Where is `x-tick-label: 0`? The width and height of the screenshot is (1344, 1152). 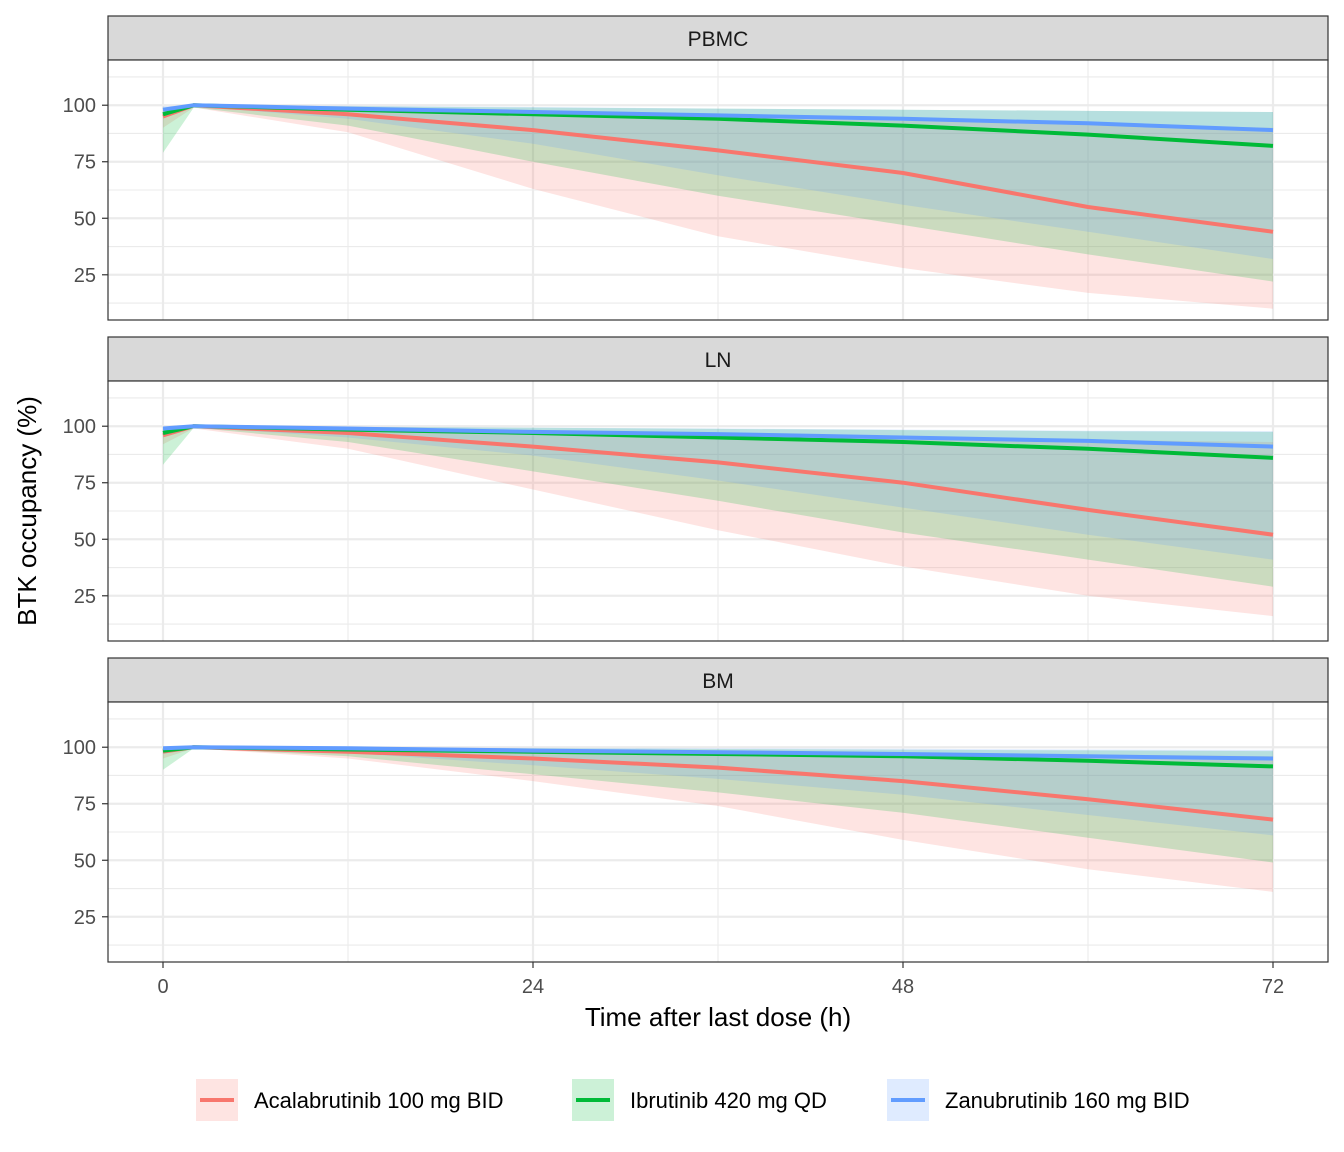
x-tick-label: 0 is located at coordinates (162, 987).